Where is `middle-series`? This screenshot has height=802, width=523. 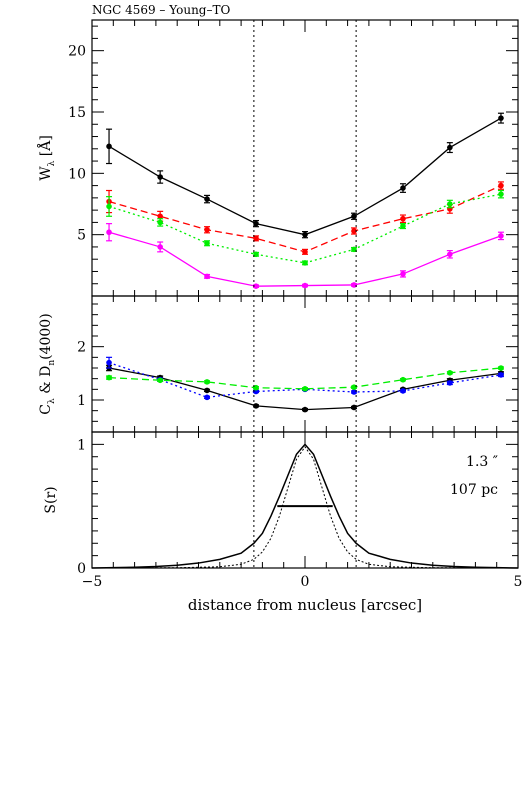
middle-series is located at coordinates (305, 384).